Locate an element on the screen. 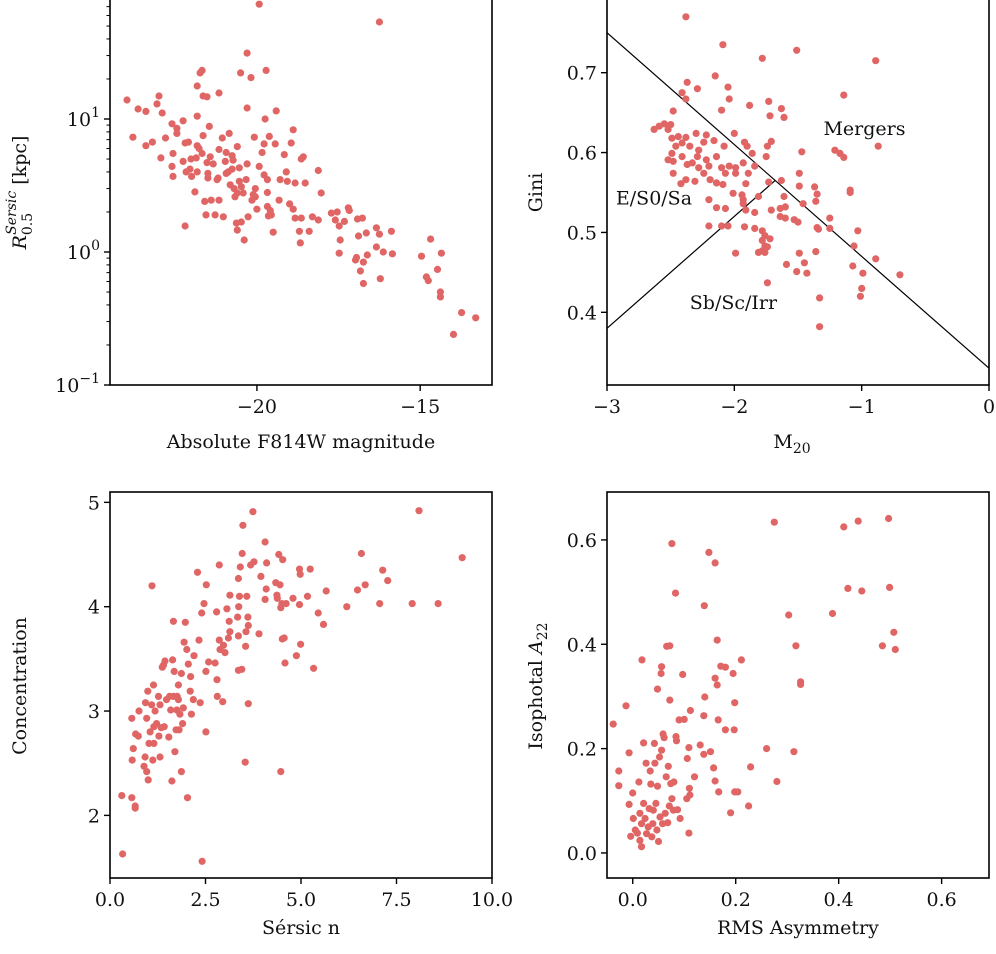 This screenshot has width=996, height=954. tick-exponent: 0 is located at coordinates (95, 246).